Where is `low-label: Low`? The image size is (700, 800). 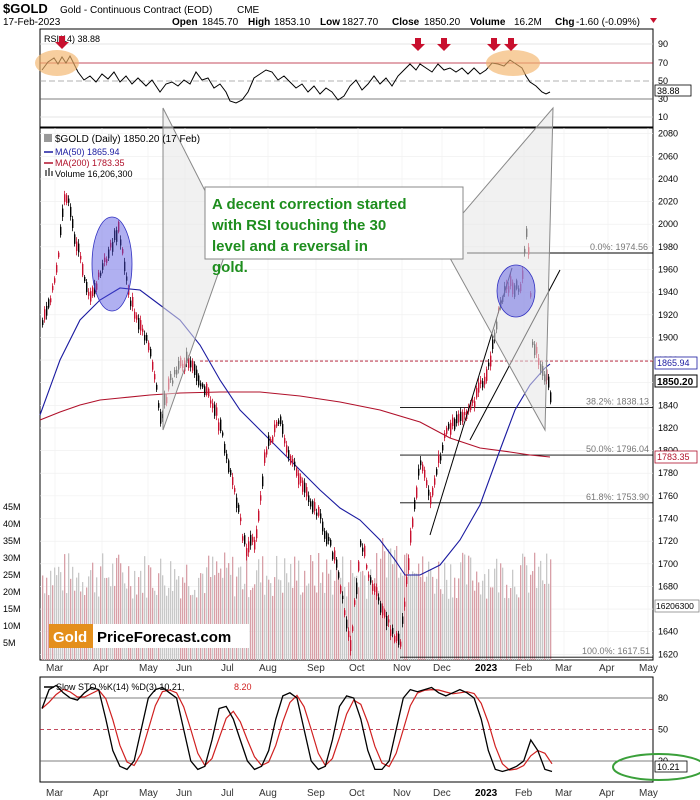 low-label: Low is located at coordinates (330, 22).